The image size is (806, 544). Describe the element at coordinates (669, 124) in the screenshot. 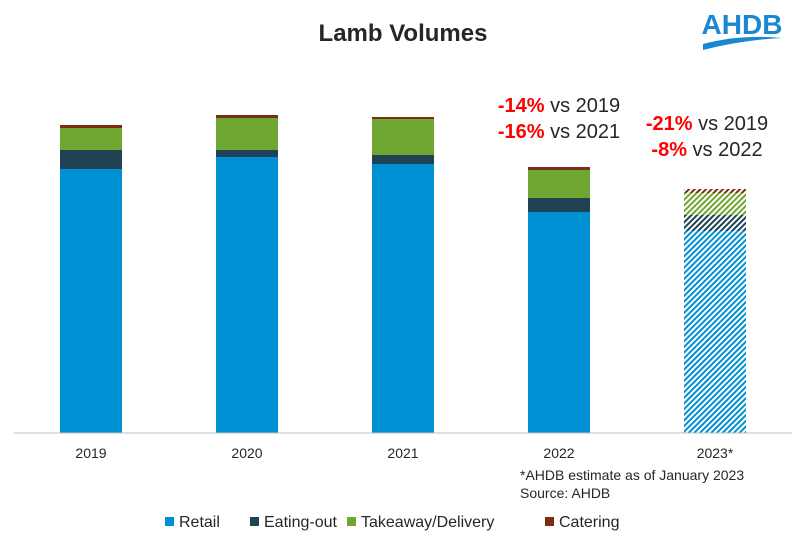

I see `annotation-pct: -21%` at that location.